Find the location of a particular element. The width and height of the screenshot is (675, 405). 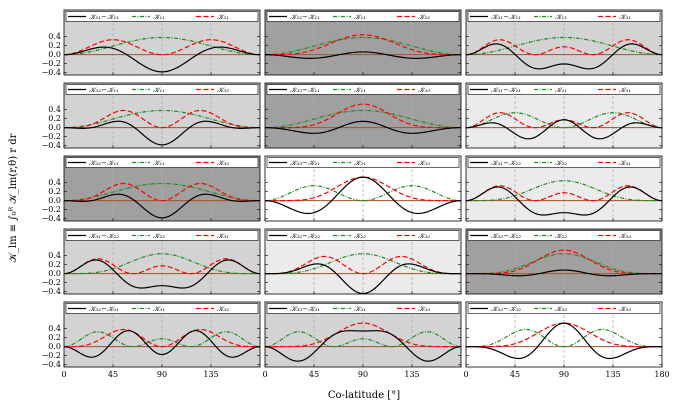

legend-label: 𝒦₃₃−𝒦₂₁ is located at coordinates (305, 163).